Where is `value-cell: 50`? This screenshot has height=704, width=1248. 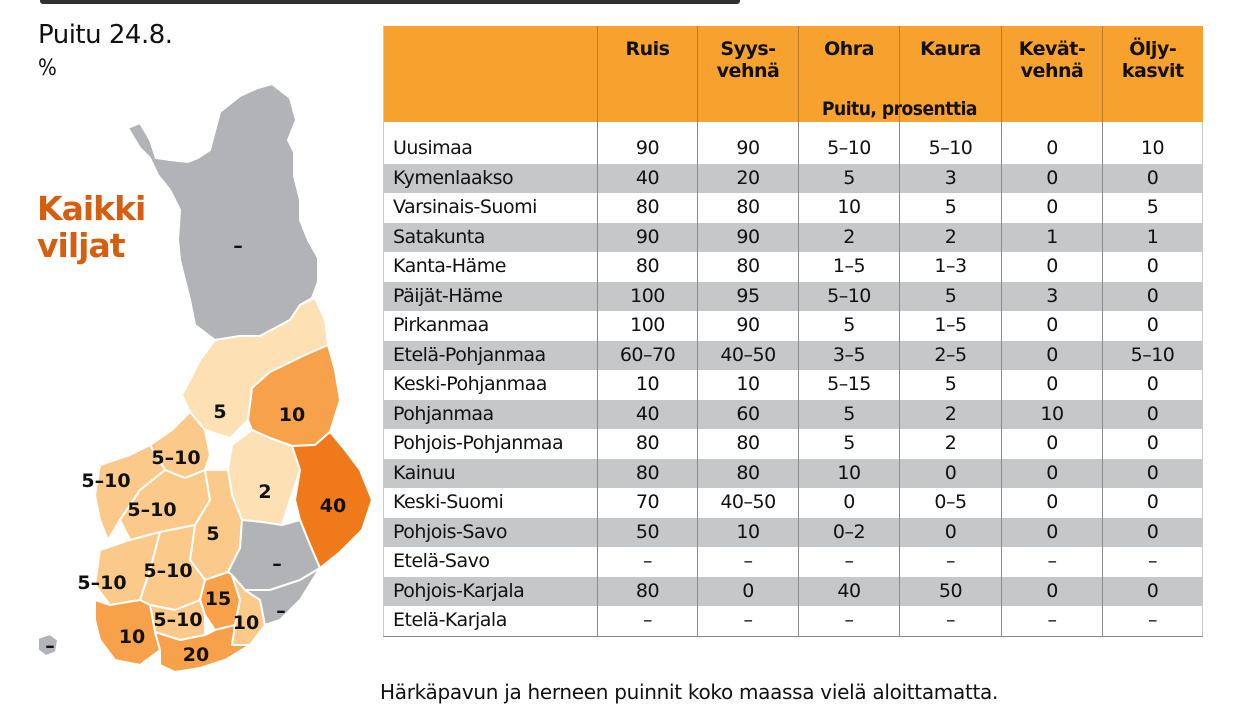 value-cell: 50 is located at coordinates (647, 532).